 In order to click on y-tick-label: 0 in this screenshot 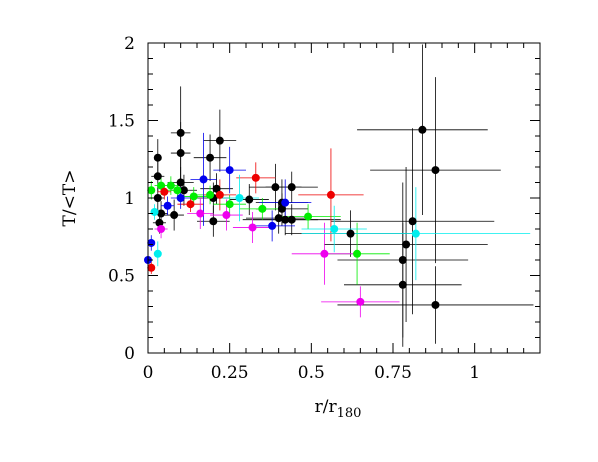, I will do `click(129, 354)`.